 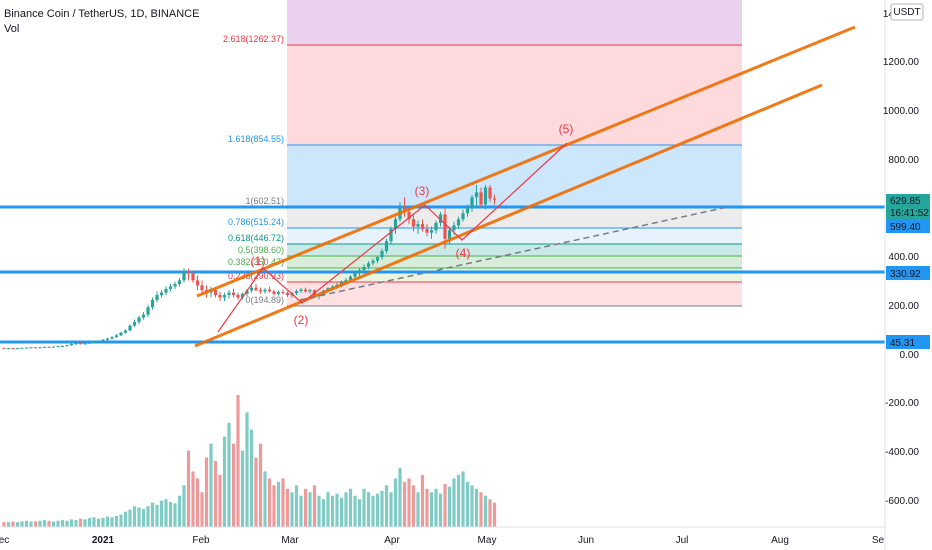 I want to click on fib-level-label: 1.618(854.55), so click(x=256, y=139).